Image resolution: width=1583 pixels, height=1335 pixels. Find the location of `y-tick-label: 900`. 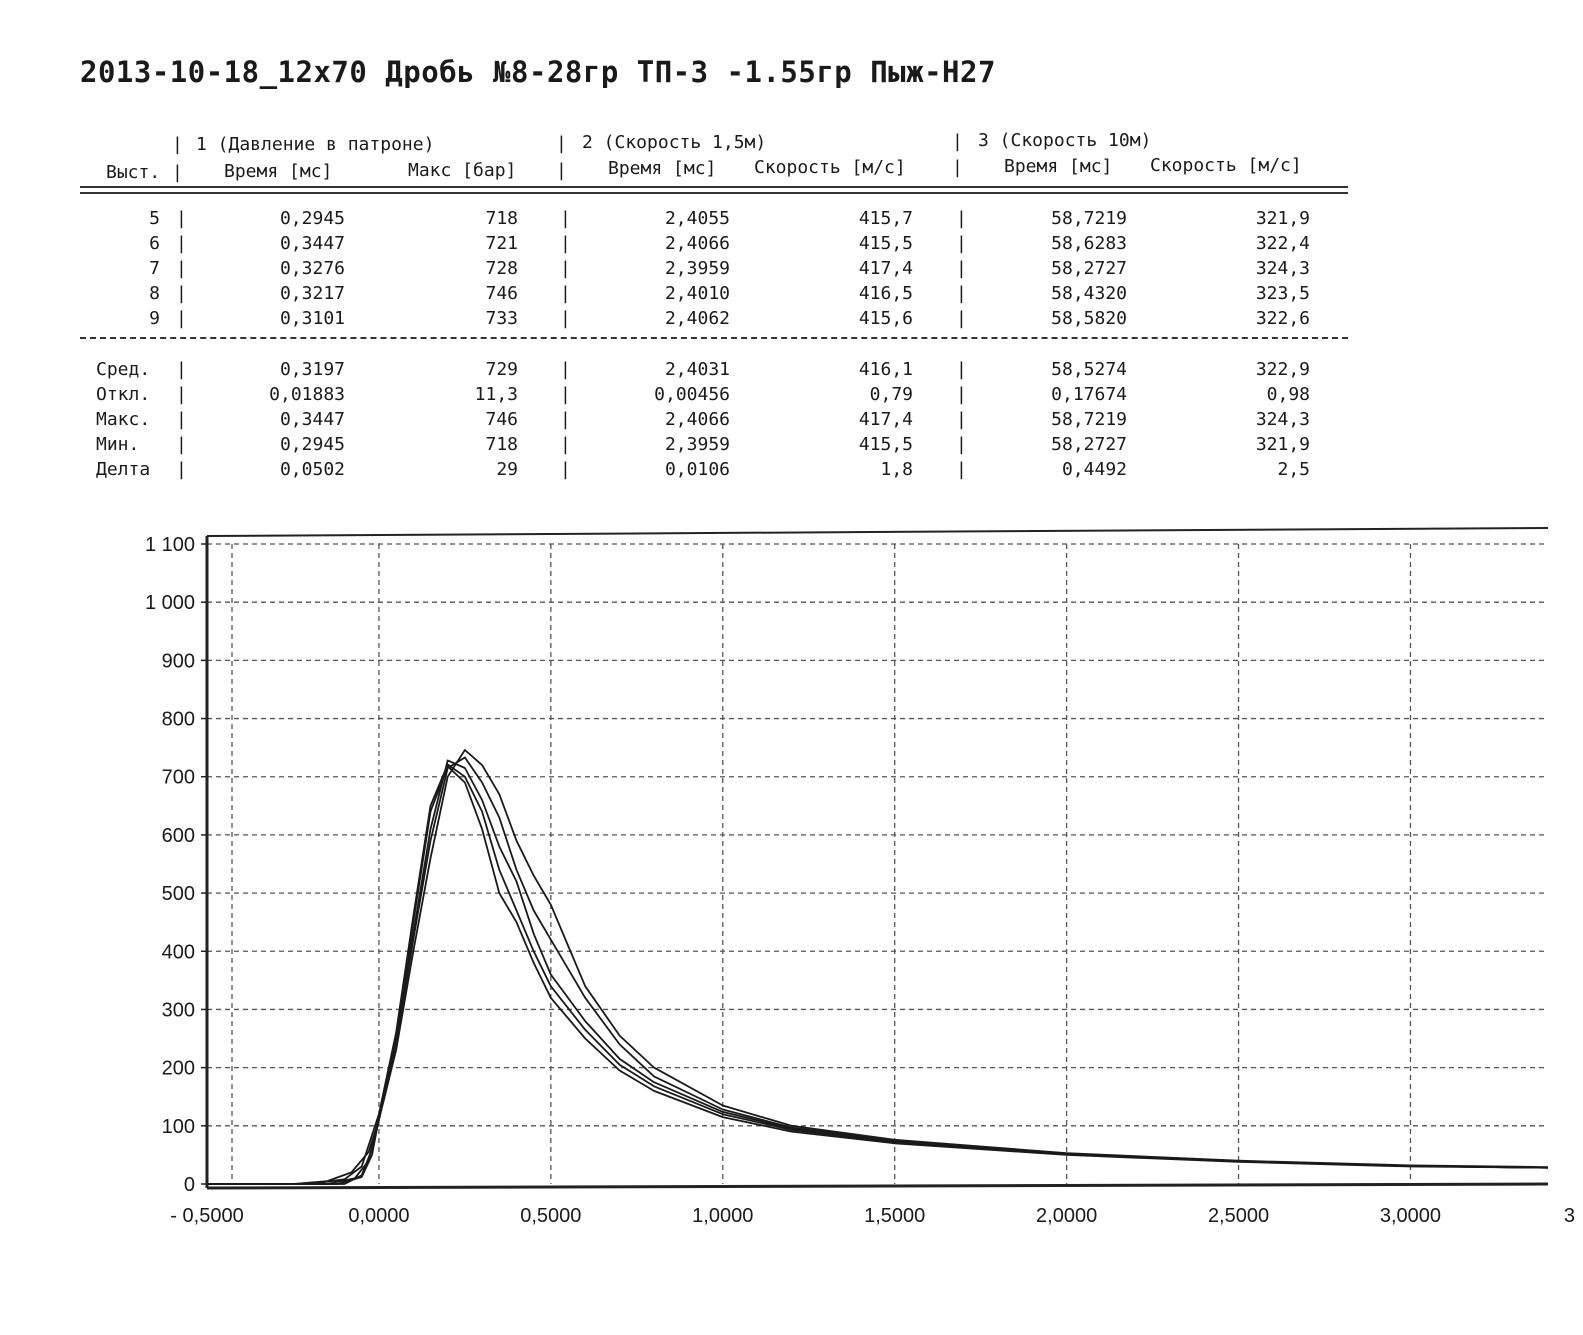

y-tick-label: 900 is located at coordinates (178, 661).